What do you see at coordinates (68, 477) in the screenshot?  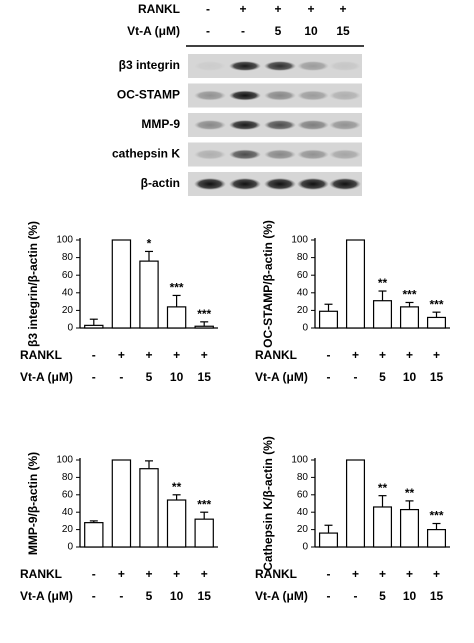 I see `y-tick-label: 80` at bounding box center [68, 477].